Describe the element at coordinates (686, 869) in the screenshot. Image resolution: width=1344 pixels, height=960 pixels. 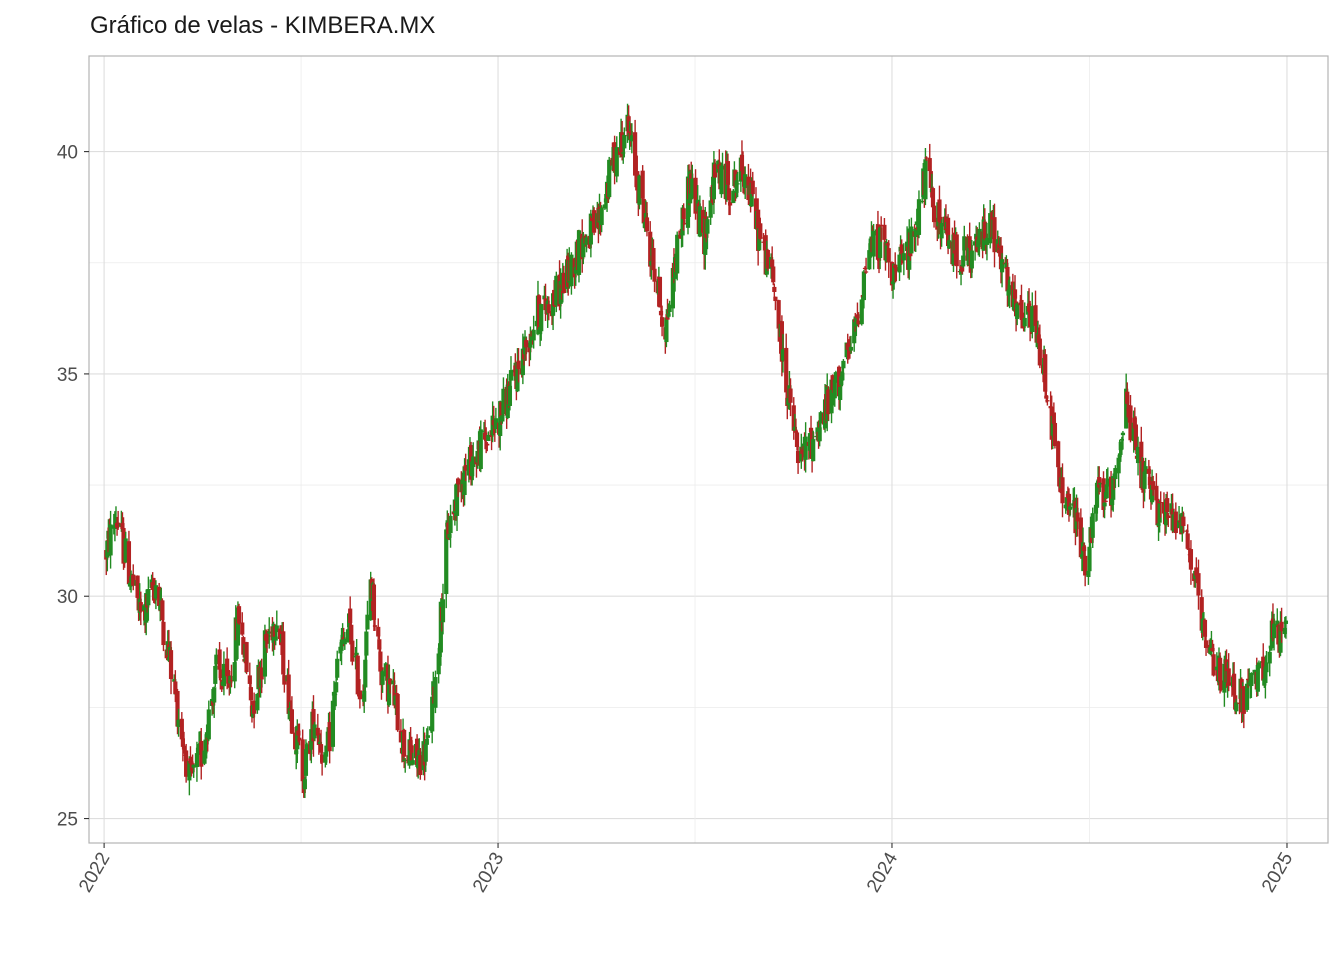
I see `x-axis-tick-labels: 2022 2023 2024 2025` at that location.